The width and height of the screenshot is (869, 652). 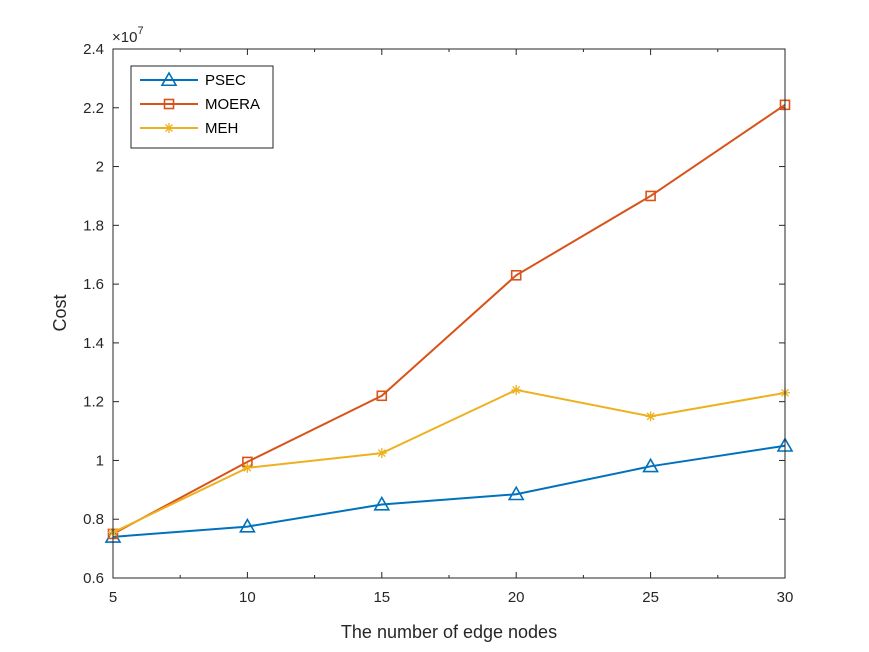 What do you see at coordinates (193, 80) in the screenshot?
I see `legend-entry: PSEC` at bounding box center [193, 80].